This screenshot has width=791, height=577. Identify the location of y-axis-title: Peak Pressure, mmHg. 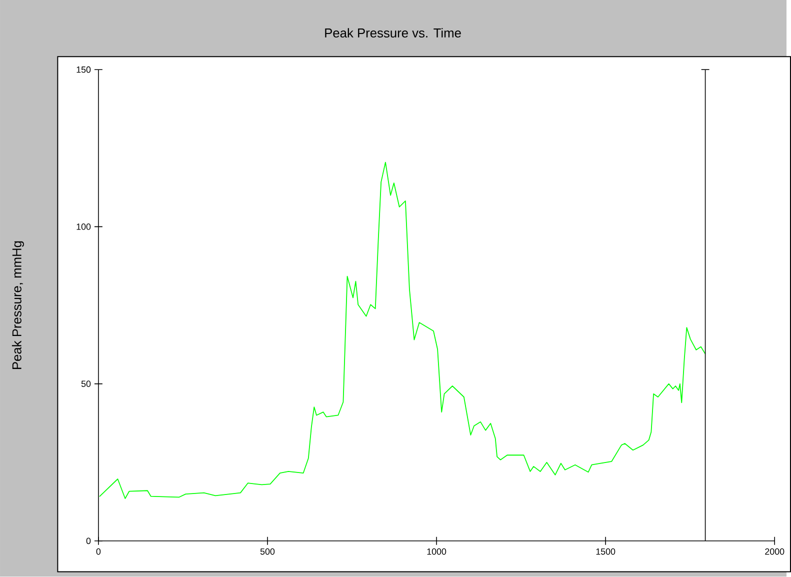
(18, 305).